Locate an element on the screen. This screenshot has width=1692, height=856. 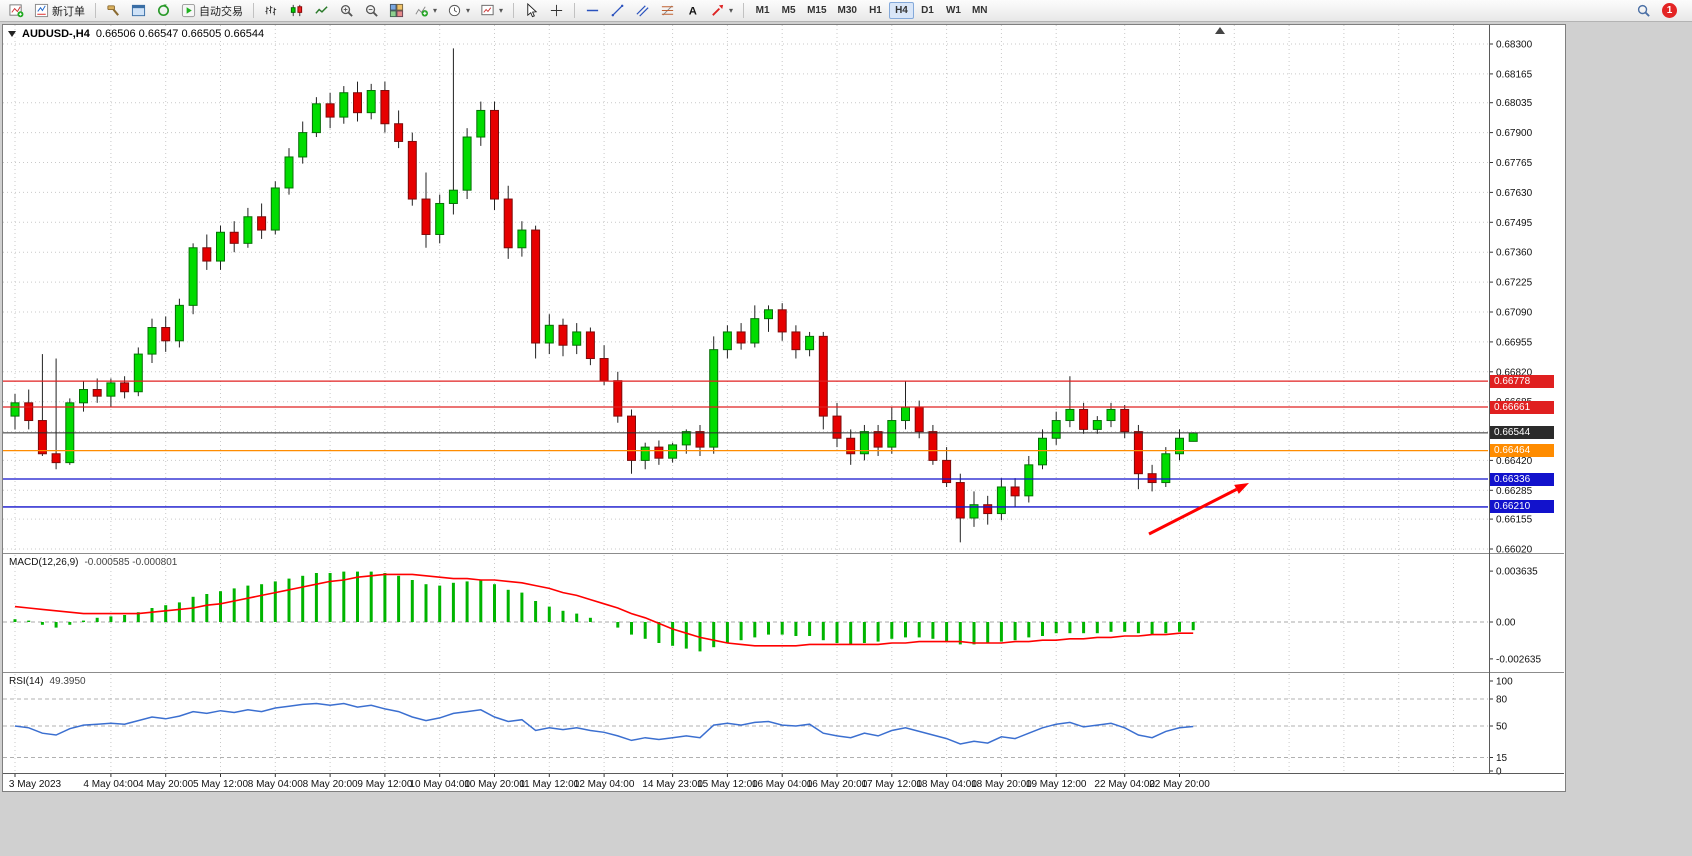
timeframe-group: M1 M5 M15 M30 H1 H4 D1 W1 MN is located at coordinates (871, 10).